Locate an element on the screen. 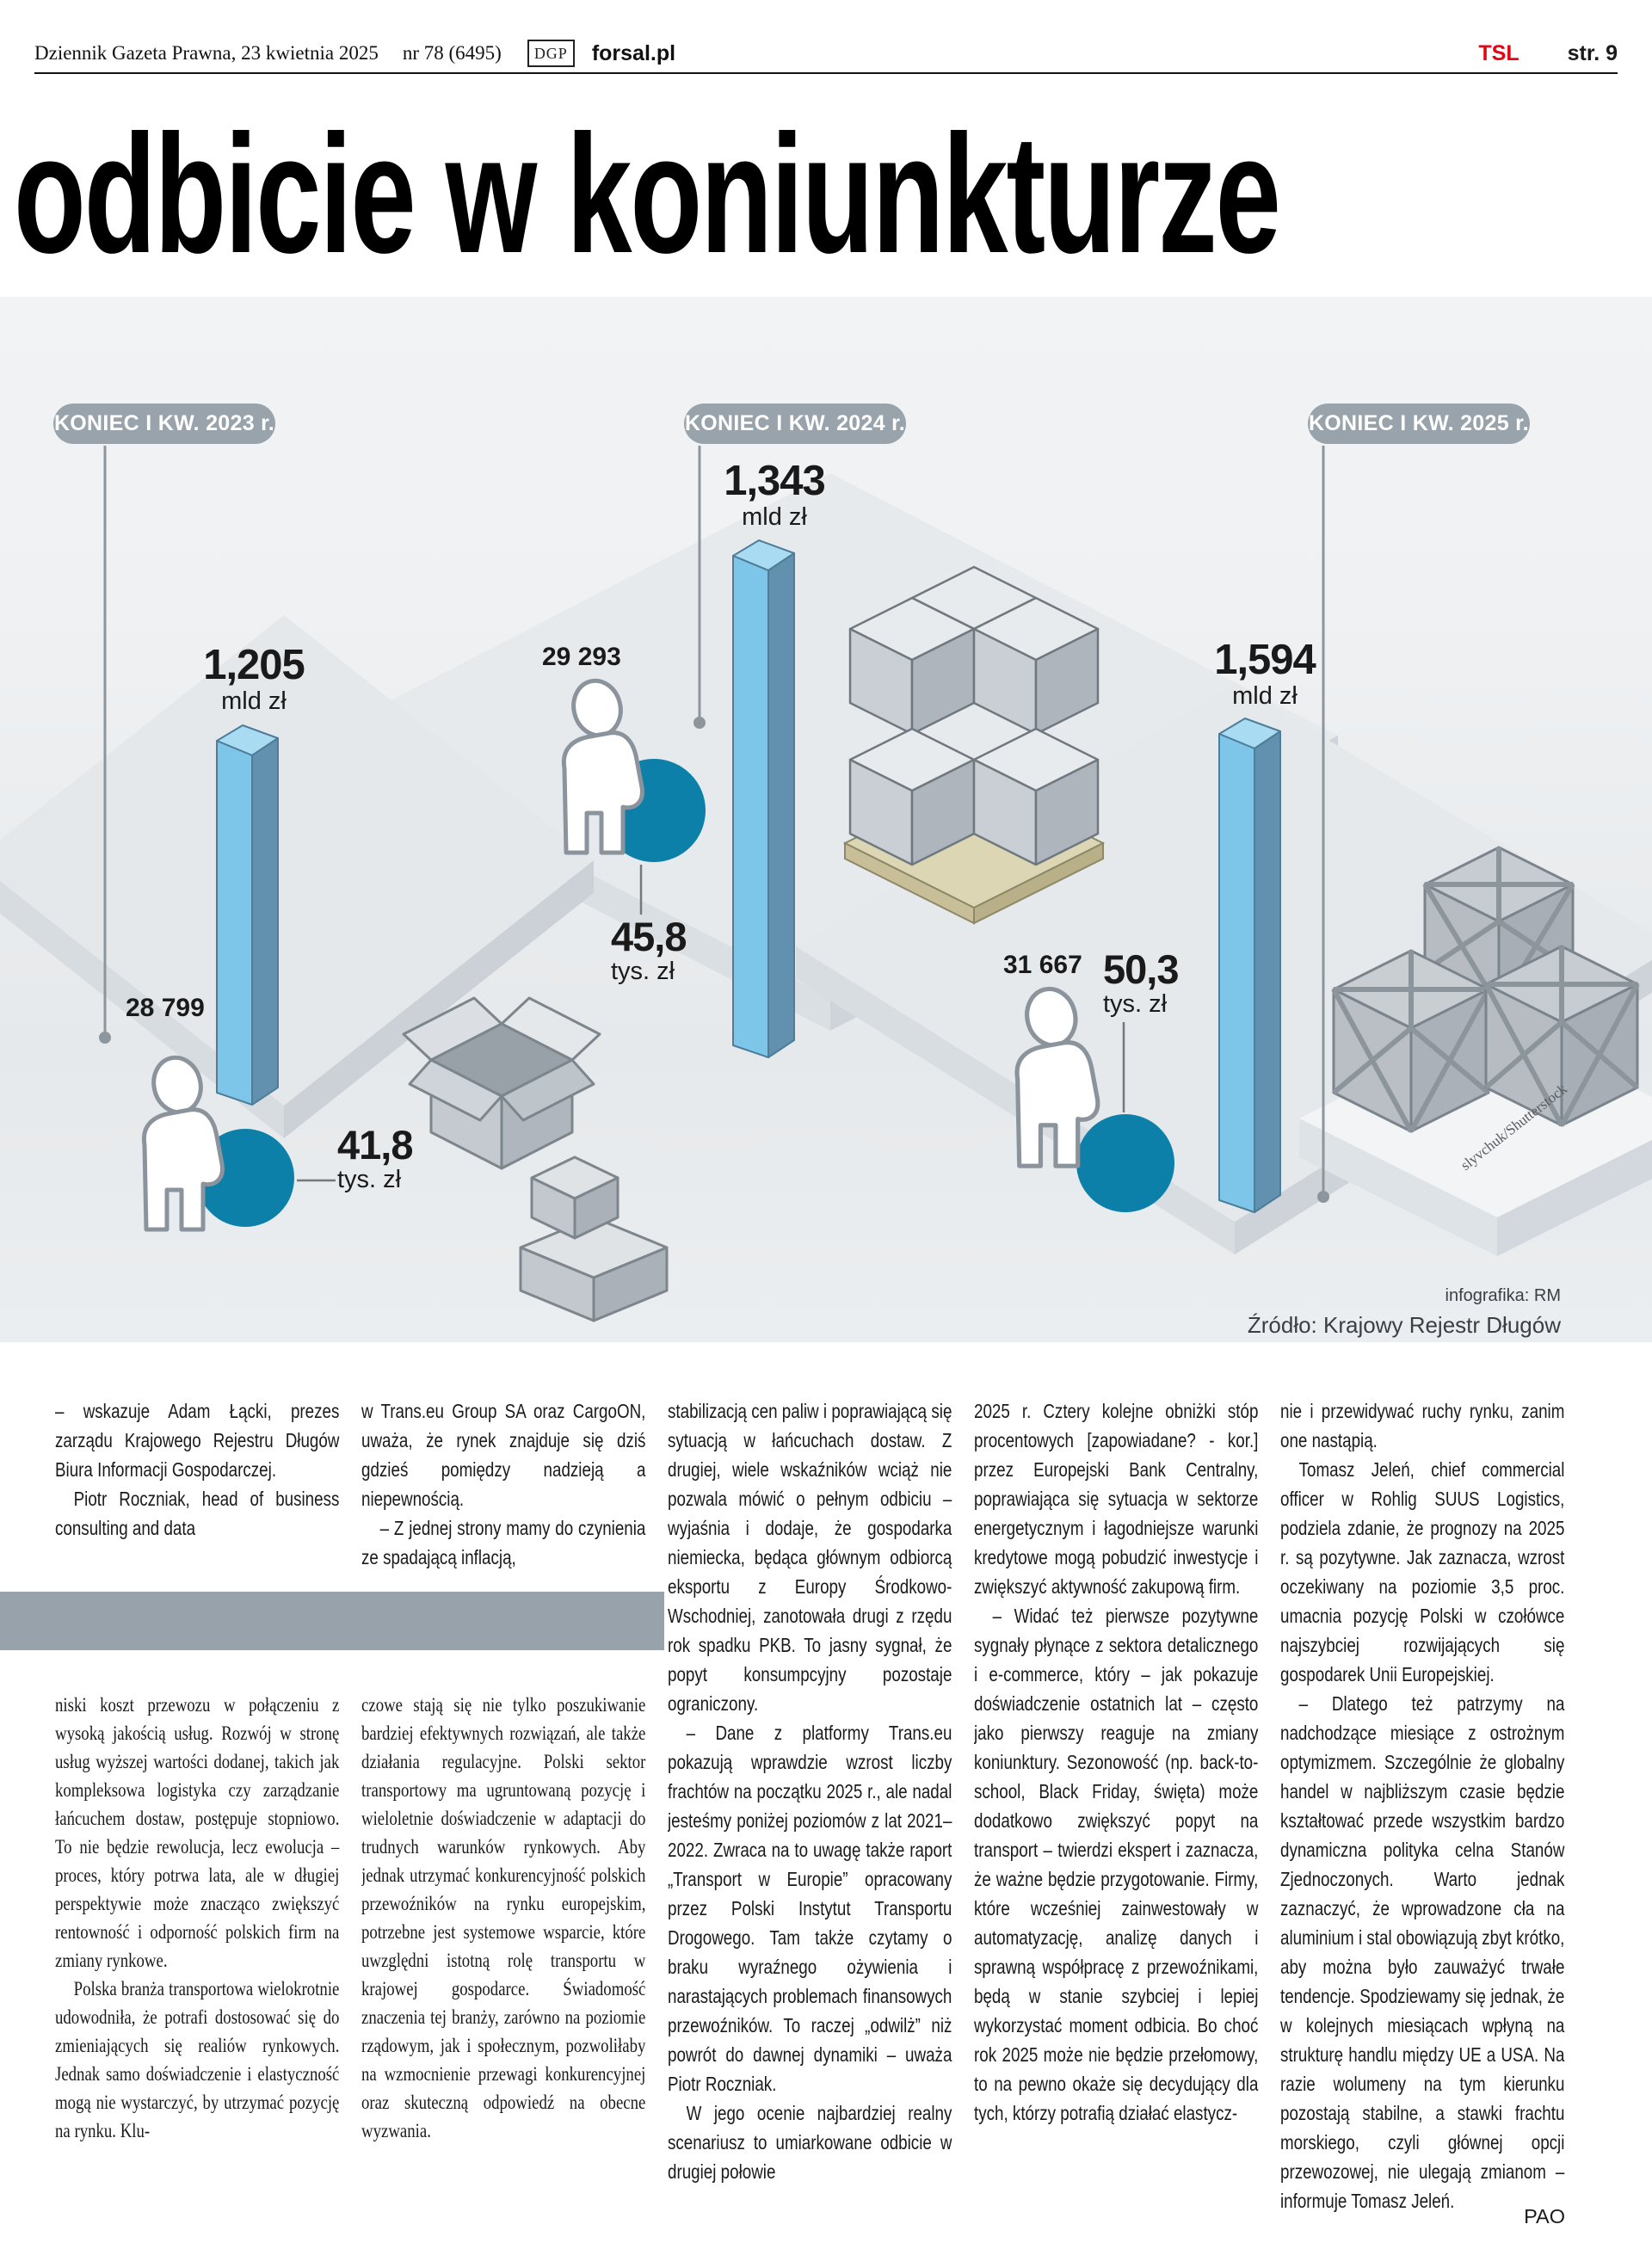  section-divider-bar is located at coordinates (332, 1621).